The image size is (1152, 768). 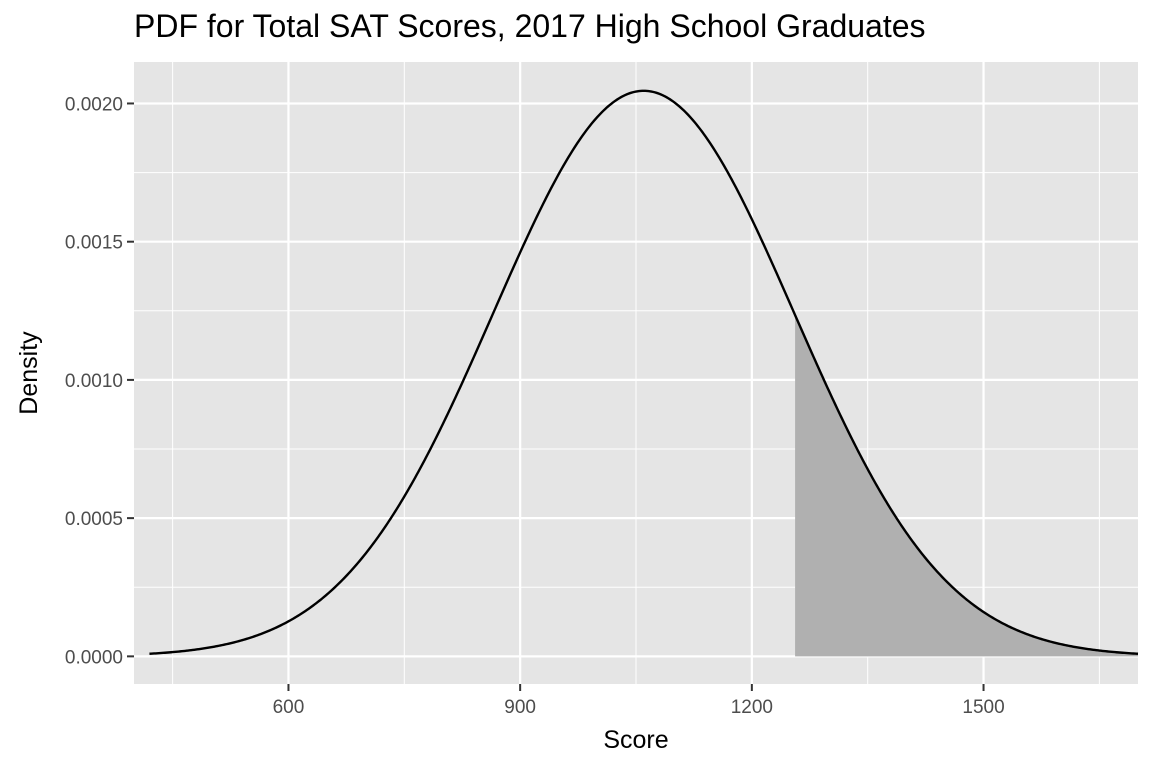 I want to click on y-tick-label: 0.0010, so click(x=94, y=381).